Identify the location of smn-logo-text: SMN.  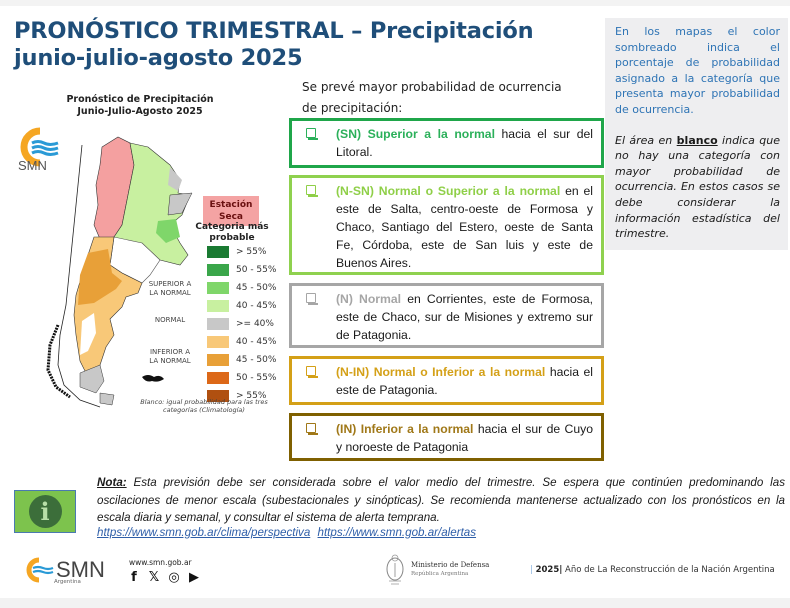
(32, 165).